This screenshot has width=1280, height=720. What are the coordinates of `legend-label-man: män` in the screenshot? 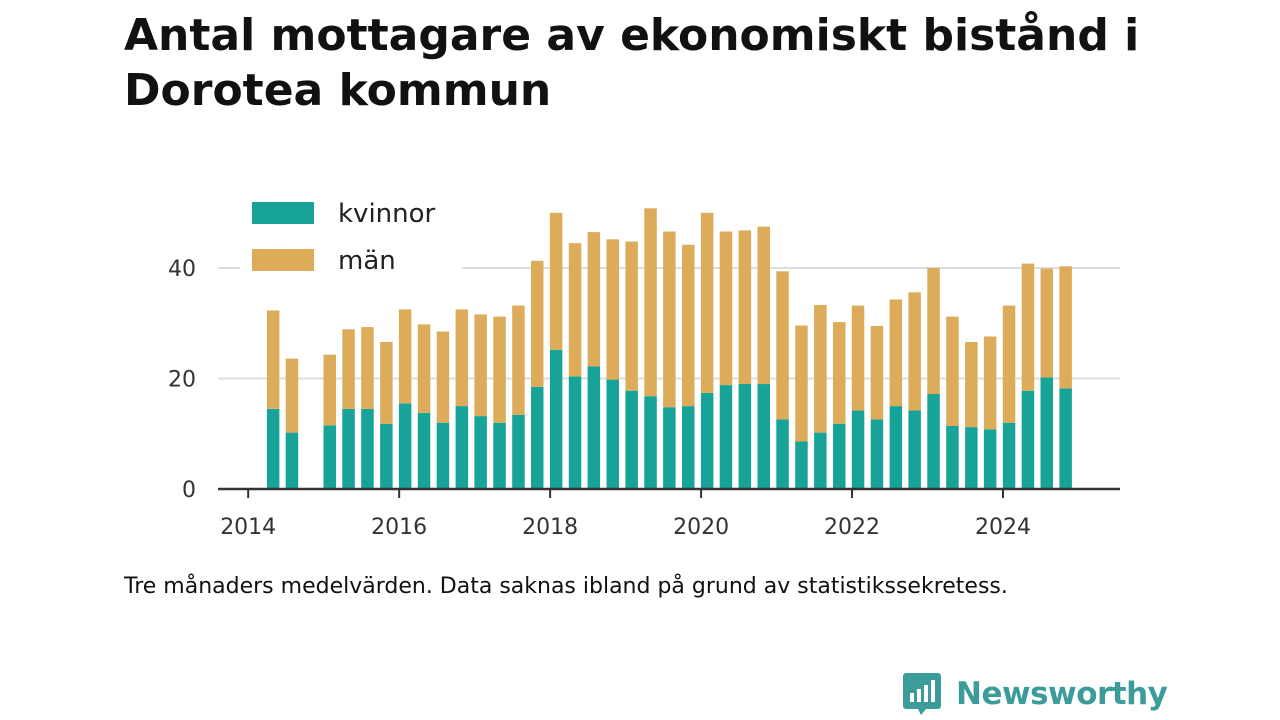 It's located at (367, 261).